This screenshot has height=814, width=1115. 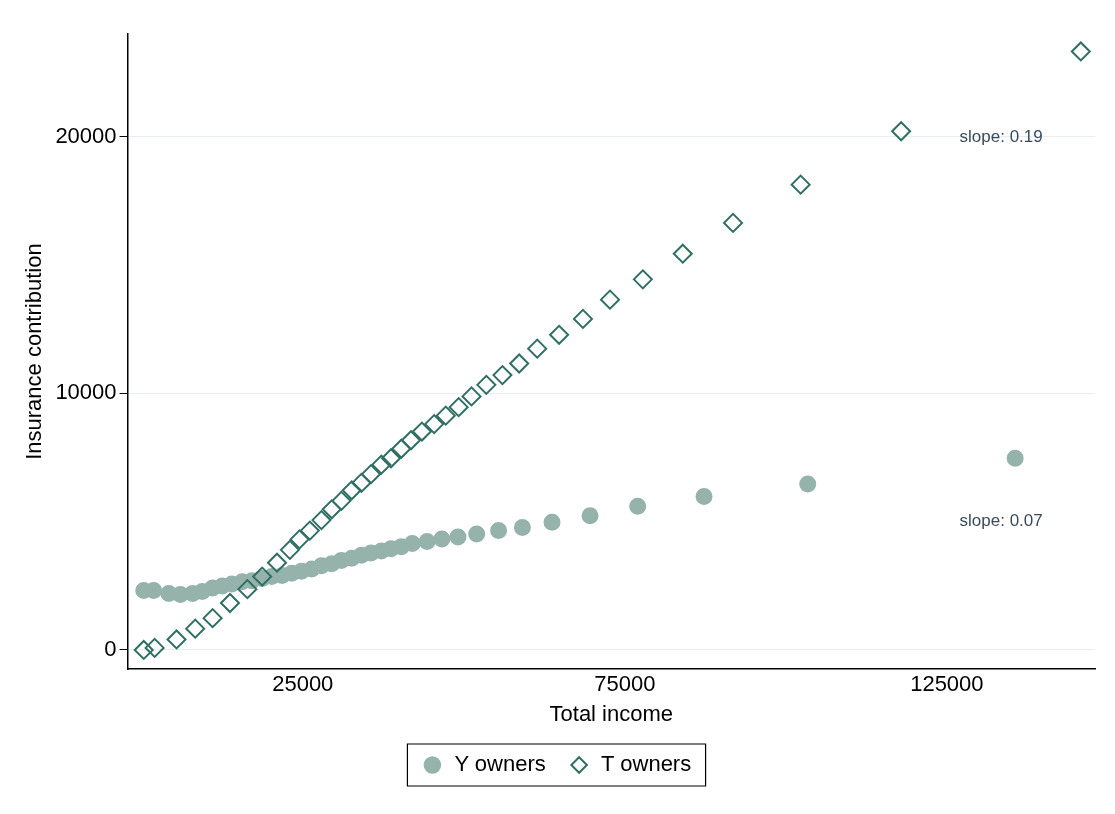 What do you see at coordinates (625, 684) in the screenshot?
I see `x-tick-label: 75000` at bounding box center [625, 684].